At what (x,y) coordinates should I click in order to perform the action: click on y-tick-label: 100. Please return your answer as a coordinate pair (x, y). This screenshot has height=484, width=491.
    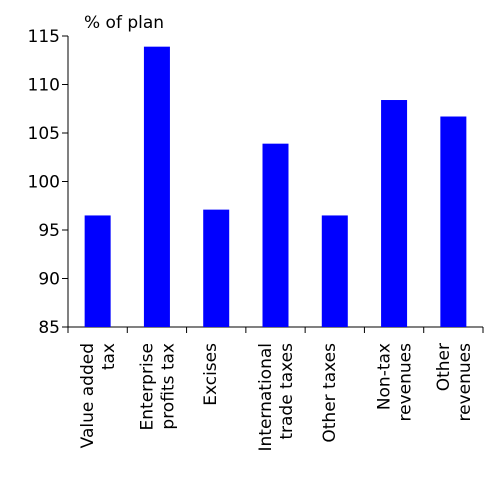
    Looking at the image, I should click on (44, 183).